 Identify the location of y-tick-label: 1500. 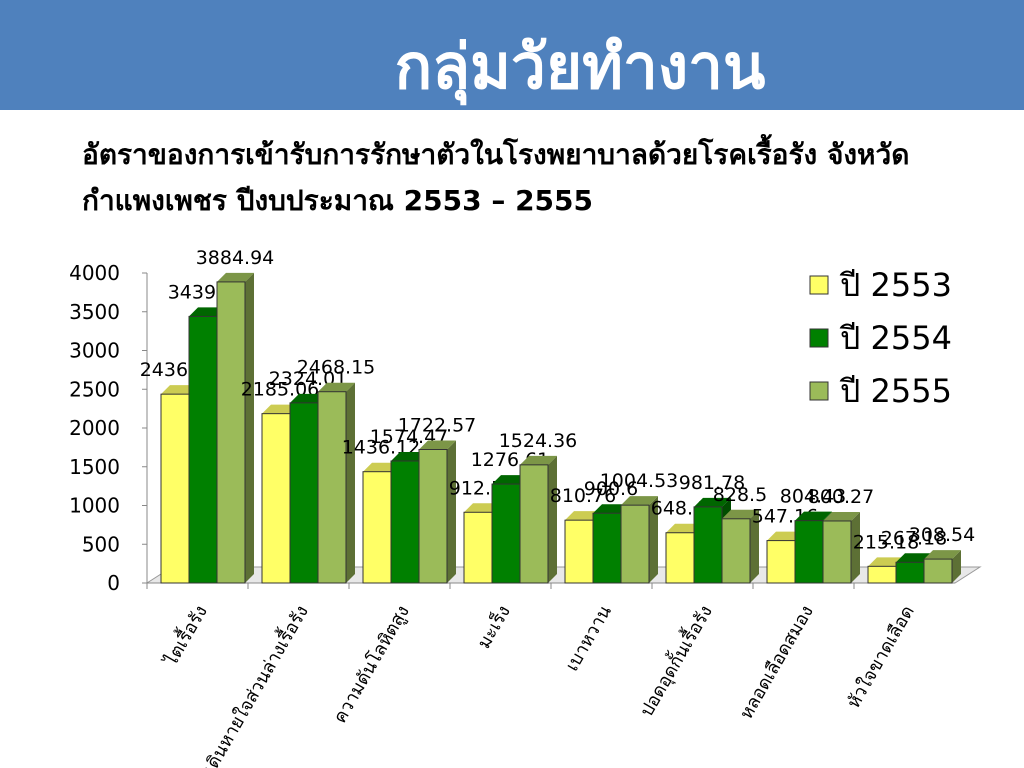
(94, 467).